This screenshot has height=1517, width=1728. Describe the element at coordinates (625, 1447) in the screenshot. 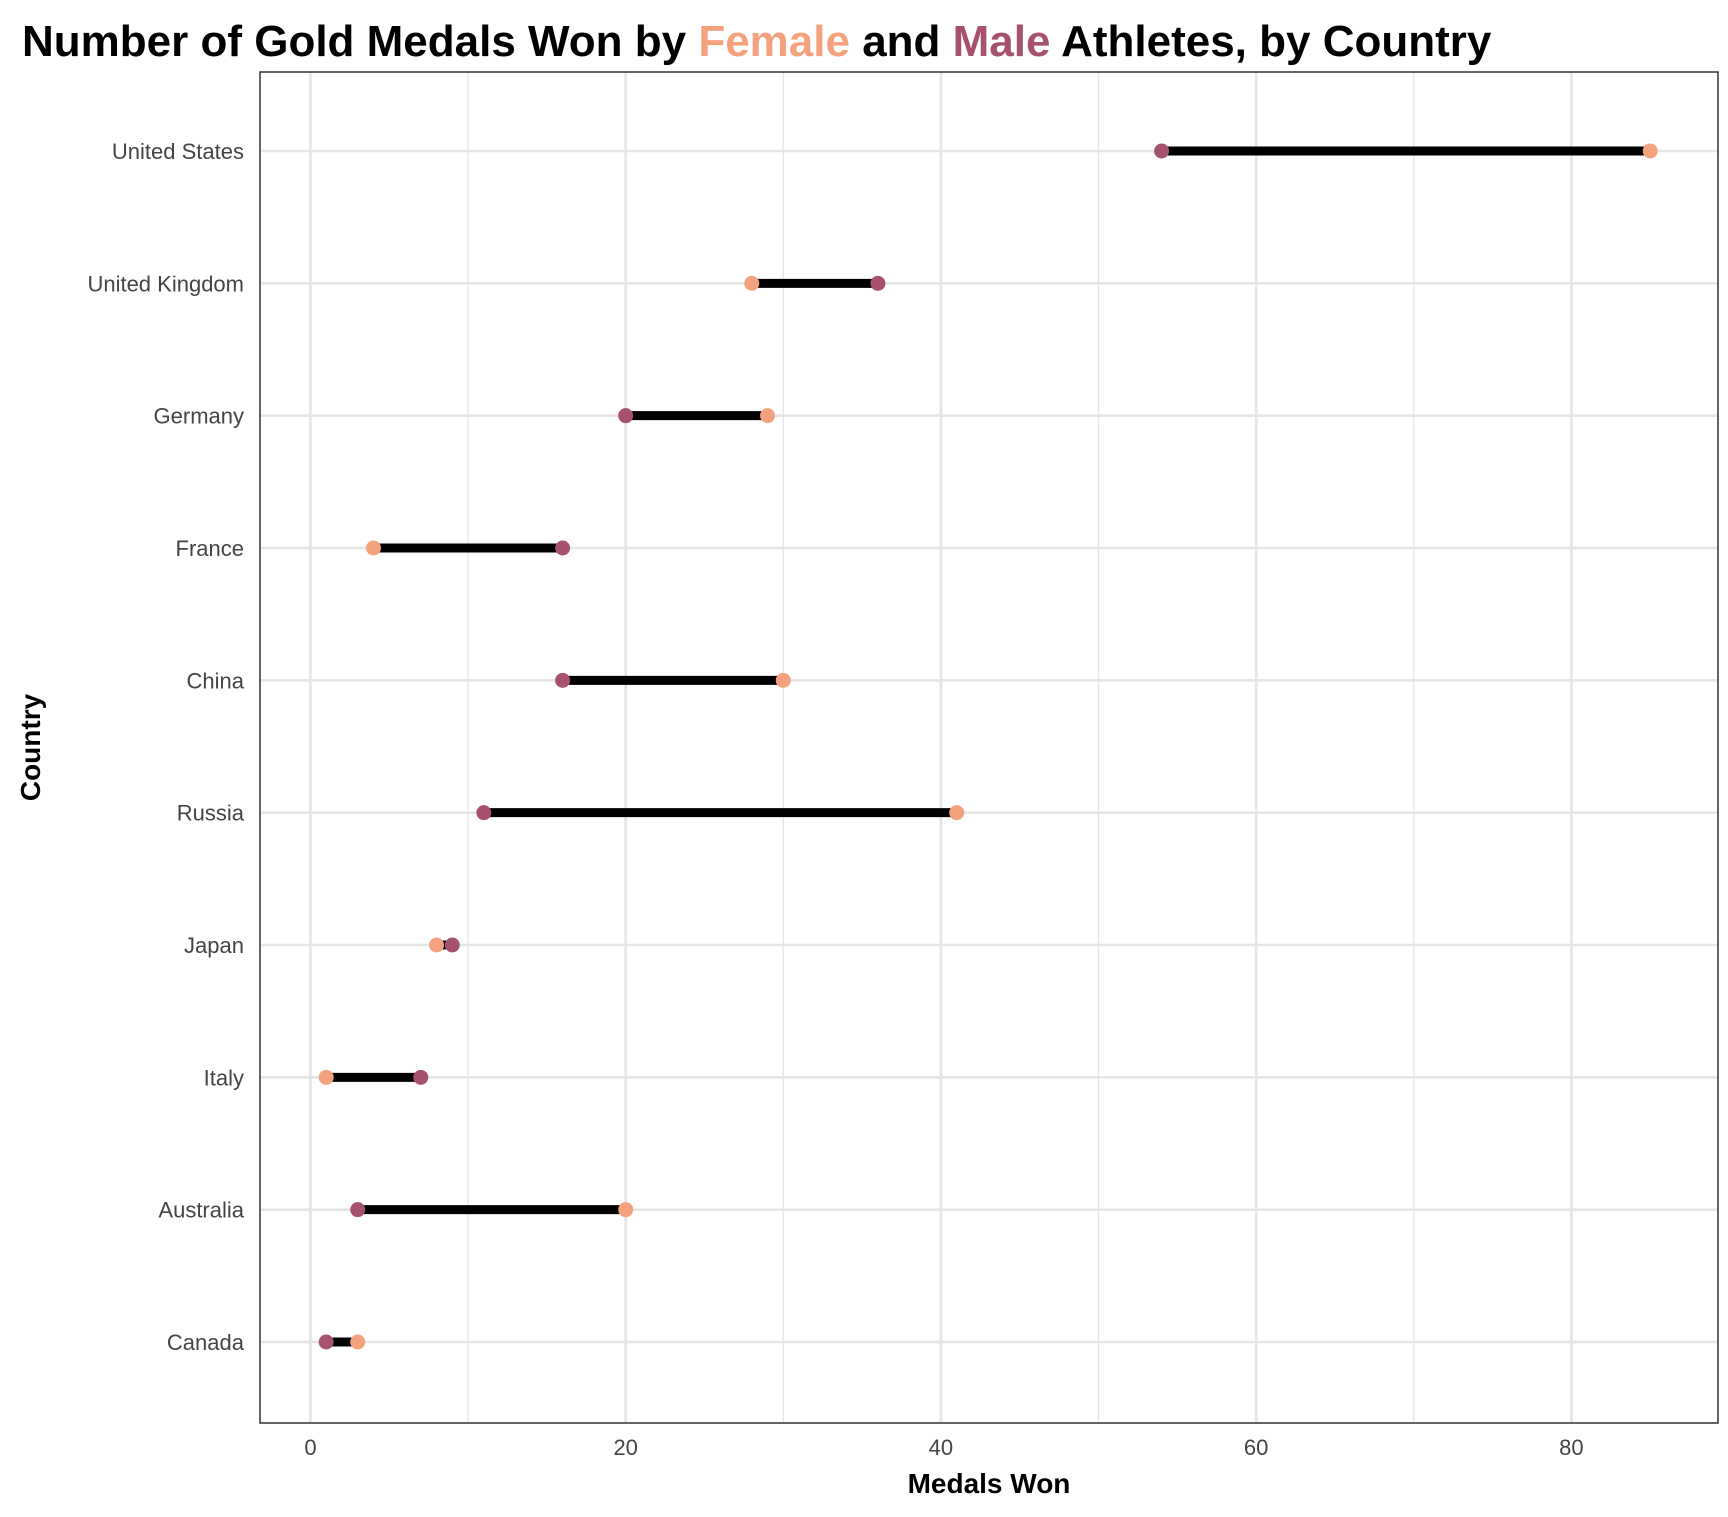

I see `x-tick-label: 20` at that location.